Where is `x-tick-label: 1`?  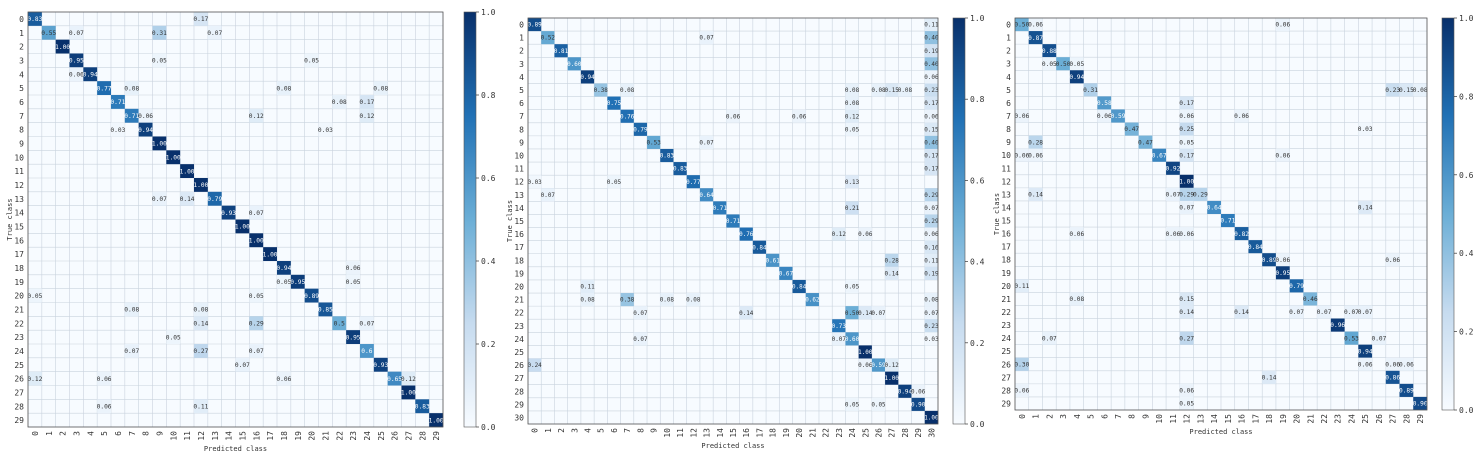 x-tick-label: 1 is located at coordinates (49, 433).